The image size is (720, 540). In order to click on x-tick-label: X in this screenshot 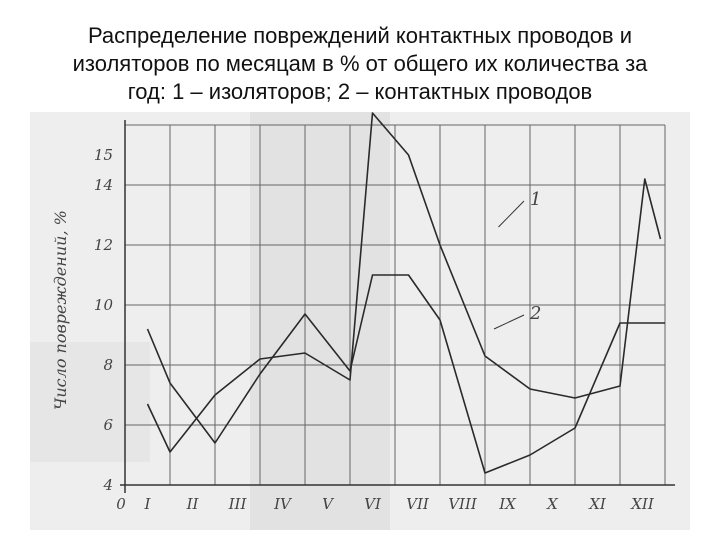, I will do `click(552, 504)`.